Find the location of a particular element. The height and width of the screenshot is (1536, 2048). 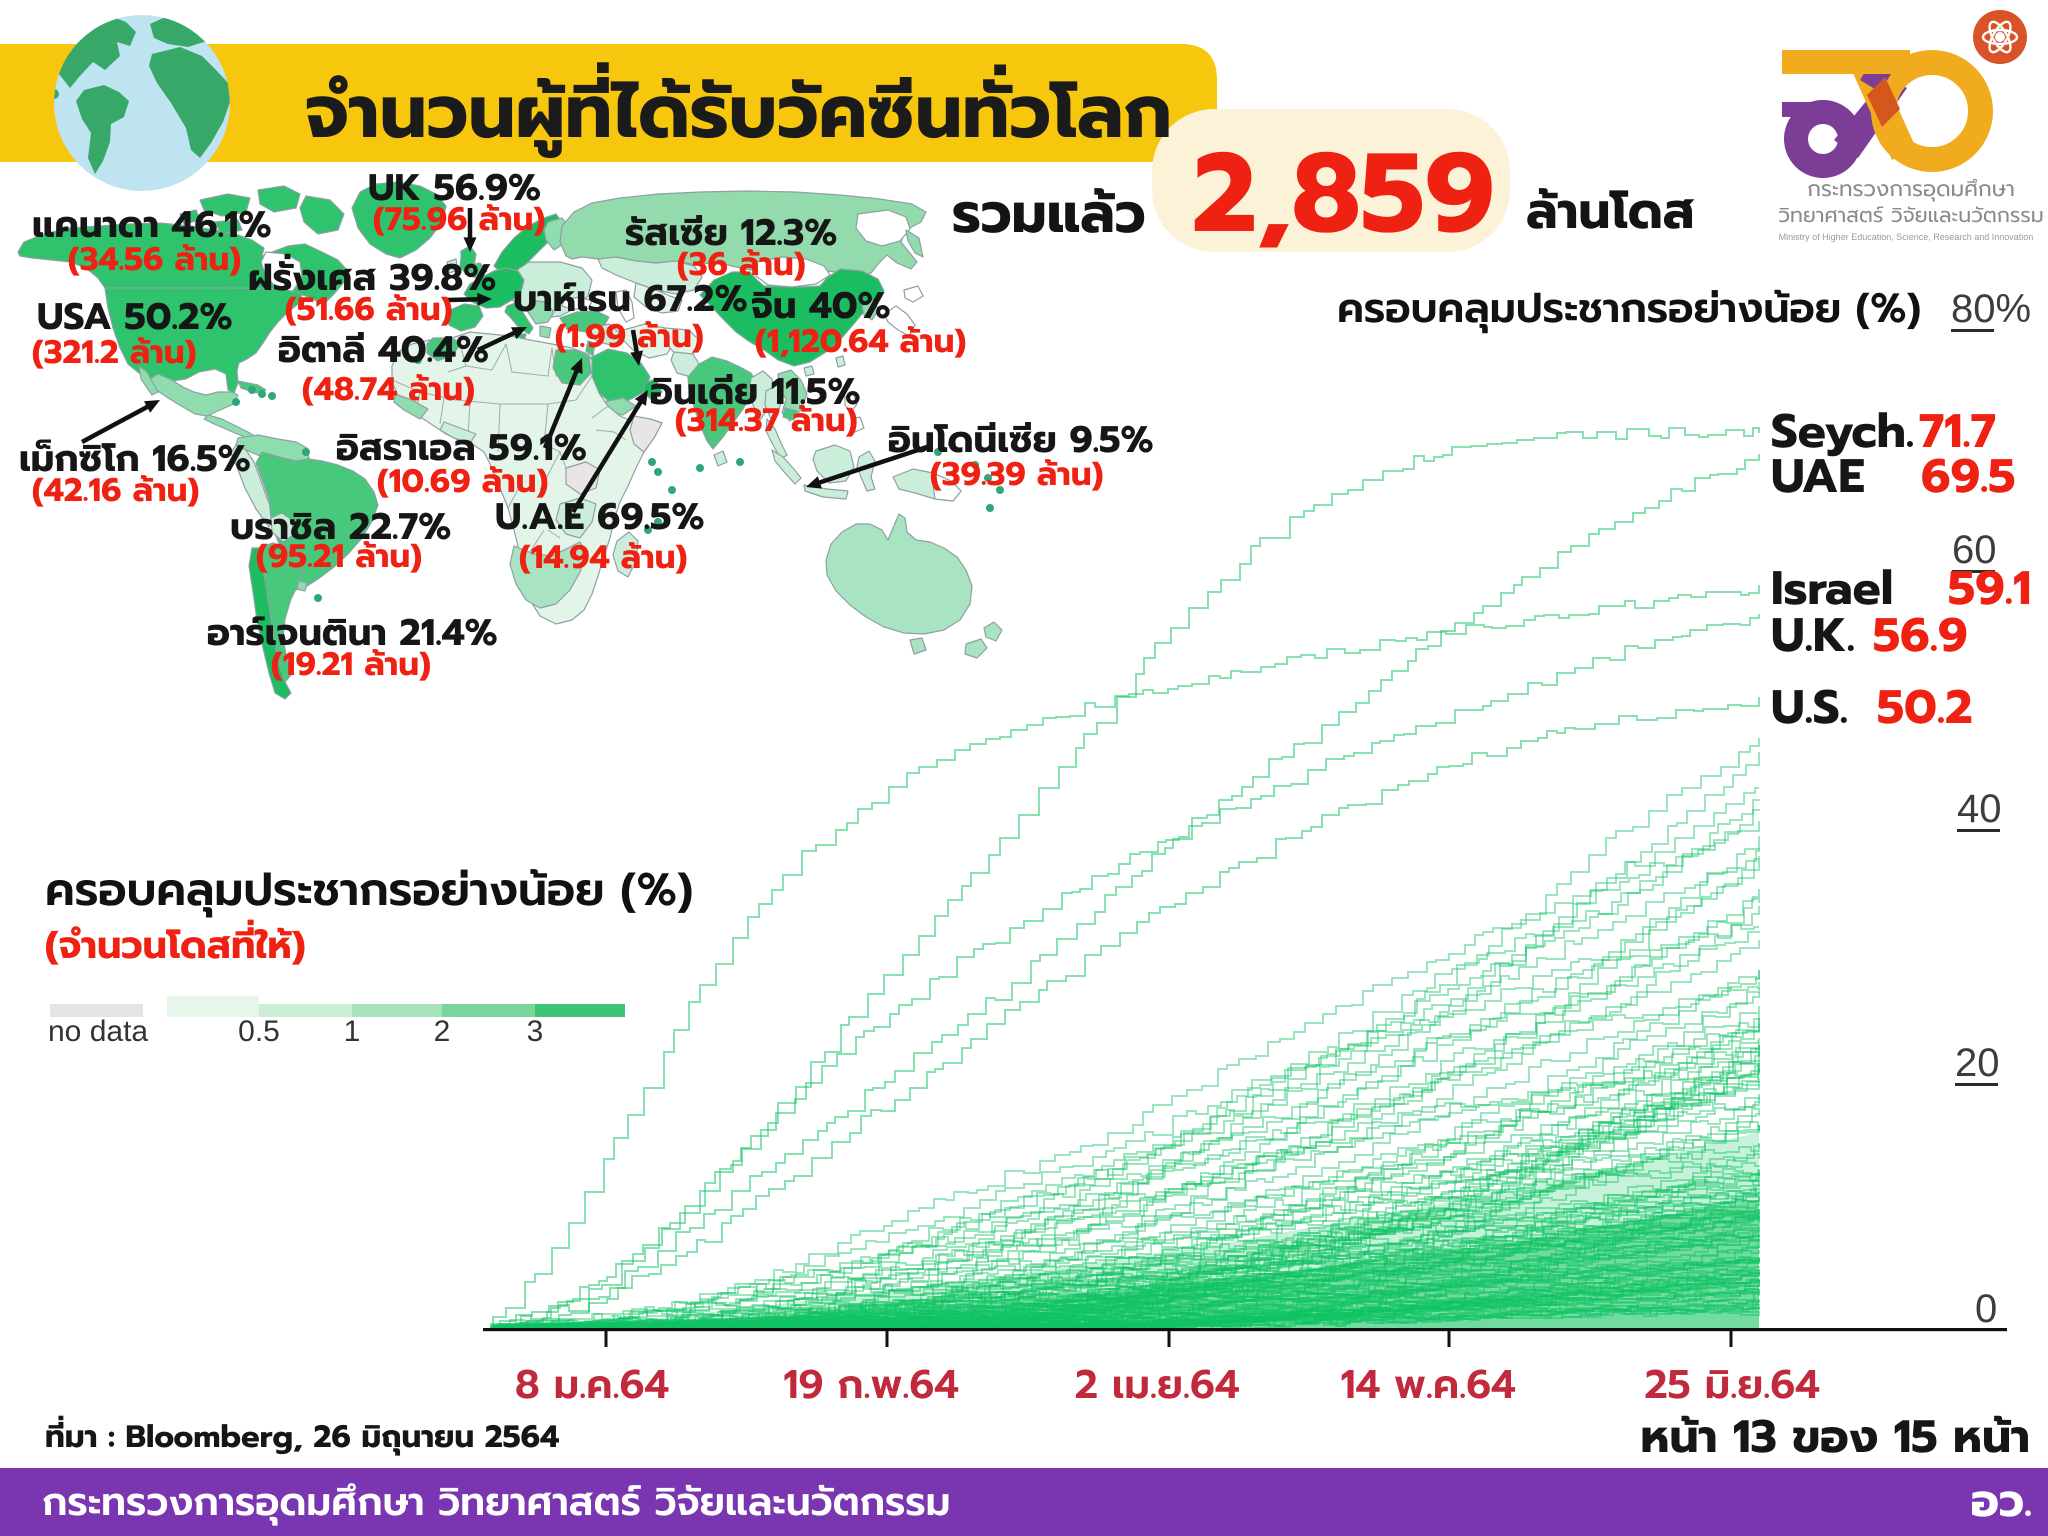

svg-text: no data is located at coordinates (98, 1031).